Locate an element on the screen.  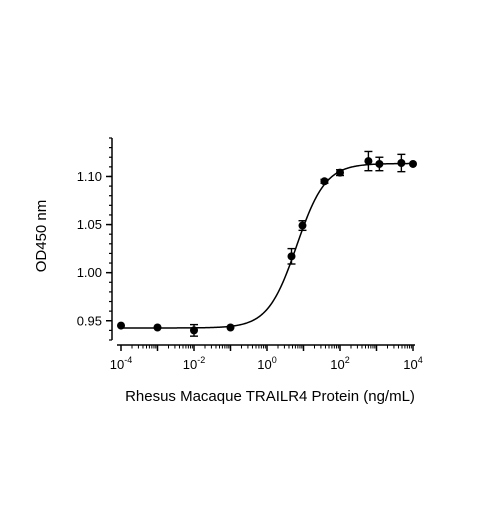
y-tick-label: 1.10 is located at coordinates (89, 176).